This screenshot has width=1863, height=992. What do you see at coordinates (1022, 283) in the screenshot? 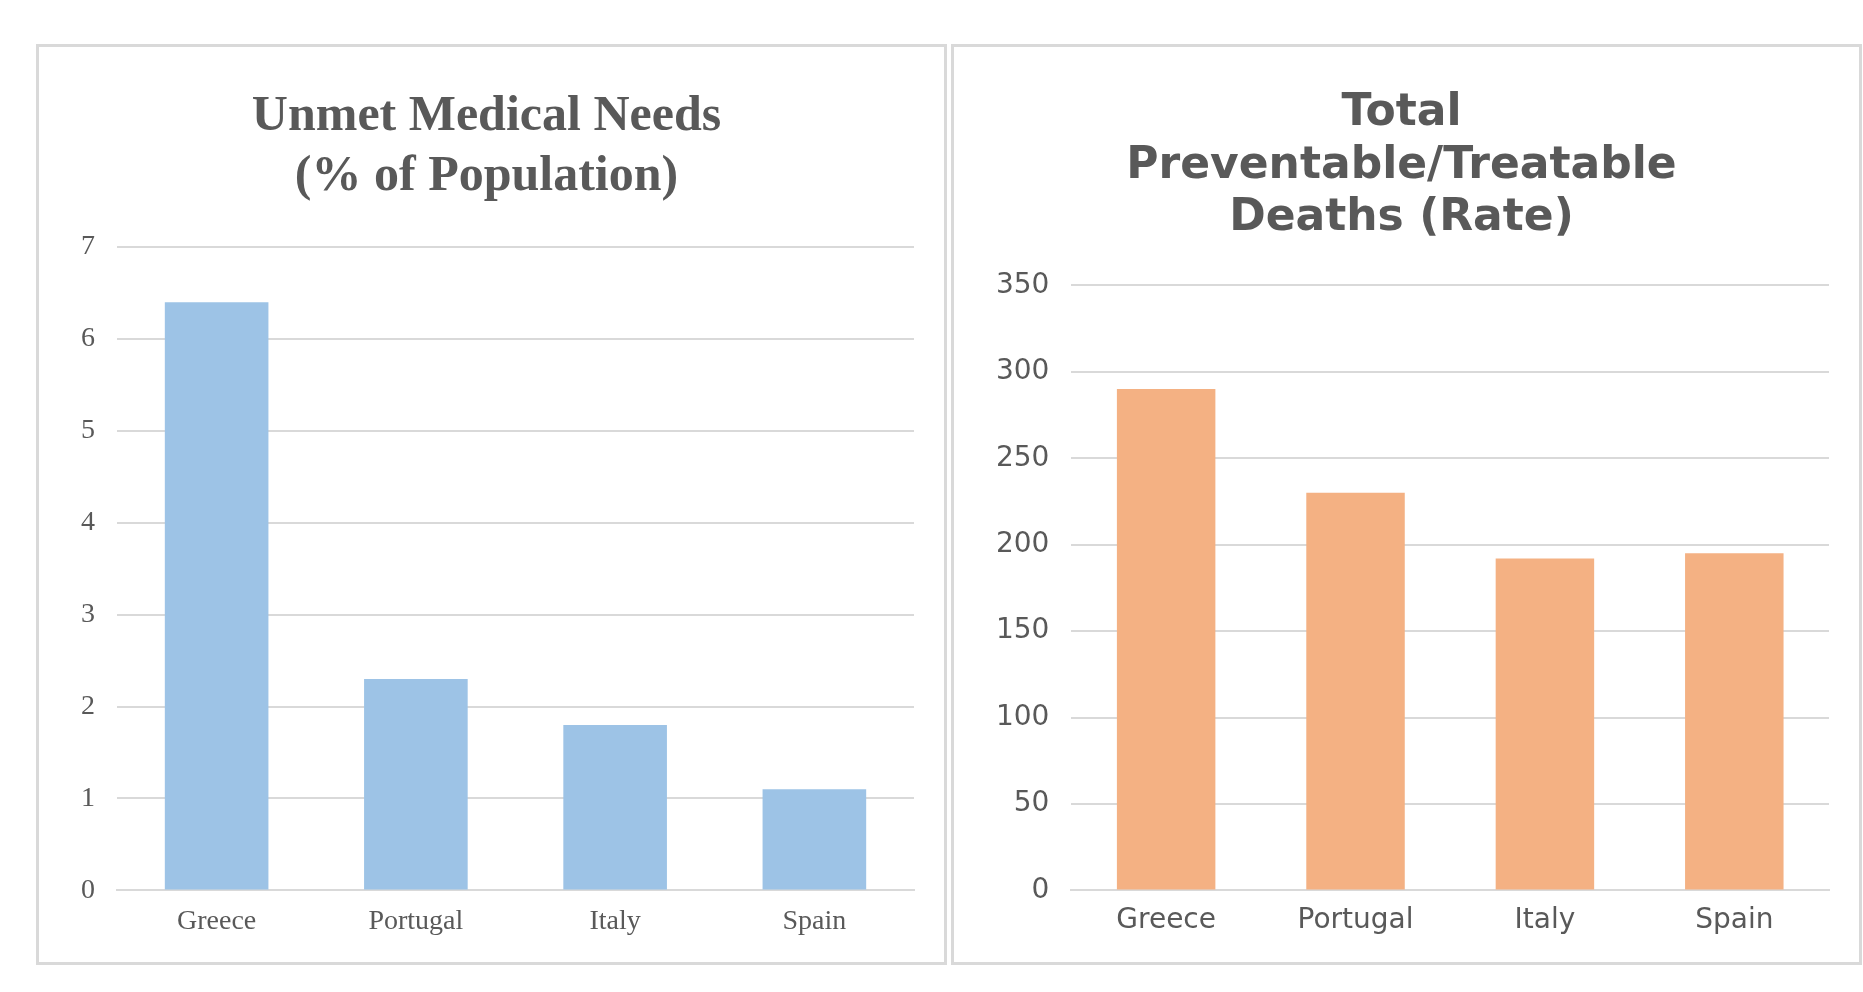
I see `y-tick-label: 350` at bounding box center [1022, 283].